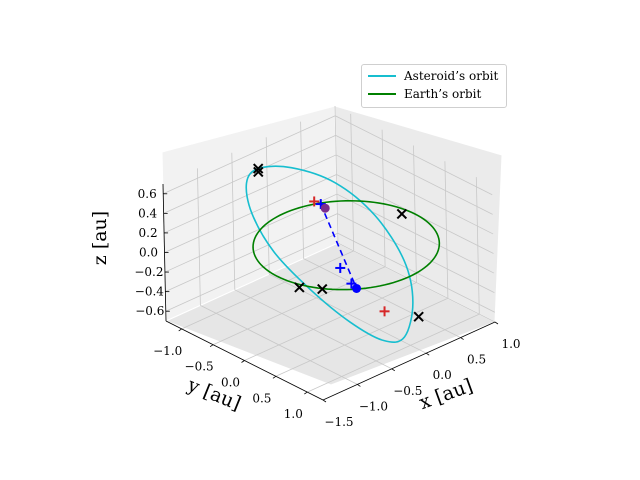 The height and width of the screenshot is (480, 640). Describe the element at coordinates (510, 344) in the screenshot. I see `y-tick-label: 1.0` at that location.